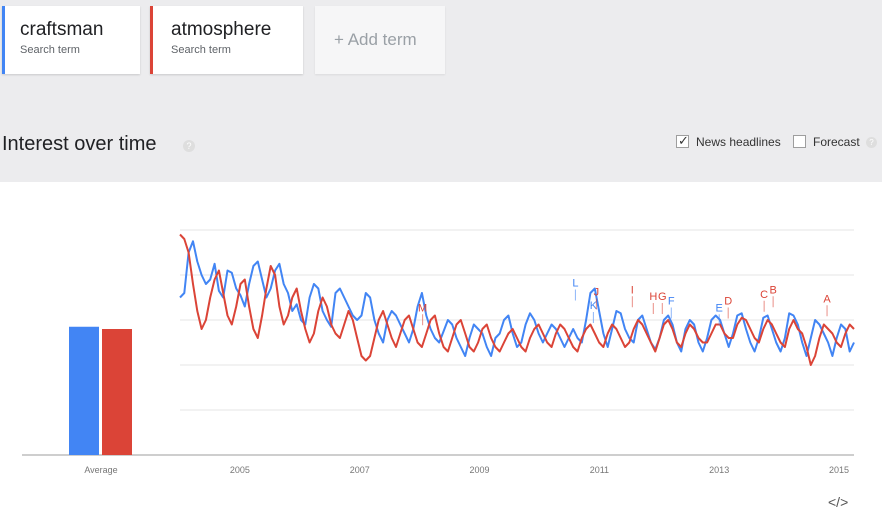  I want to click on average-bar-craftsman, so click(84, 390).